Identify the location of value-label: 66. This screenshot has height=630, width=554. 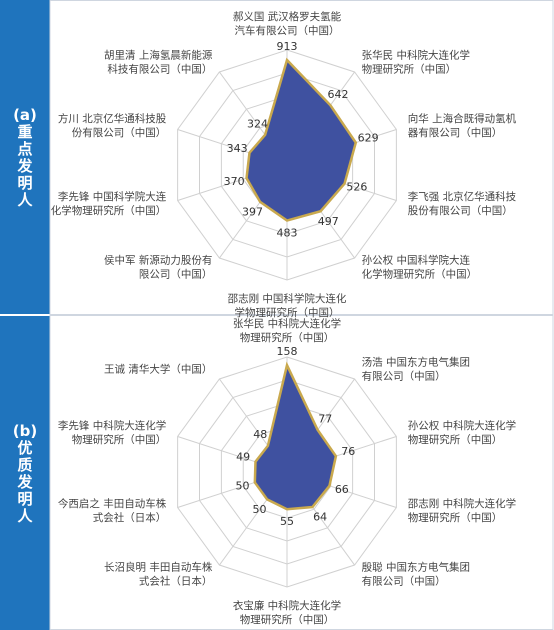
(342, 489).